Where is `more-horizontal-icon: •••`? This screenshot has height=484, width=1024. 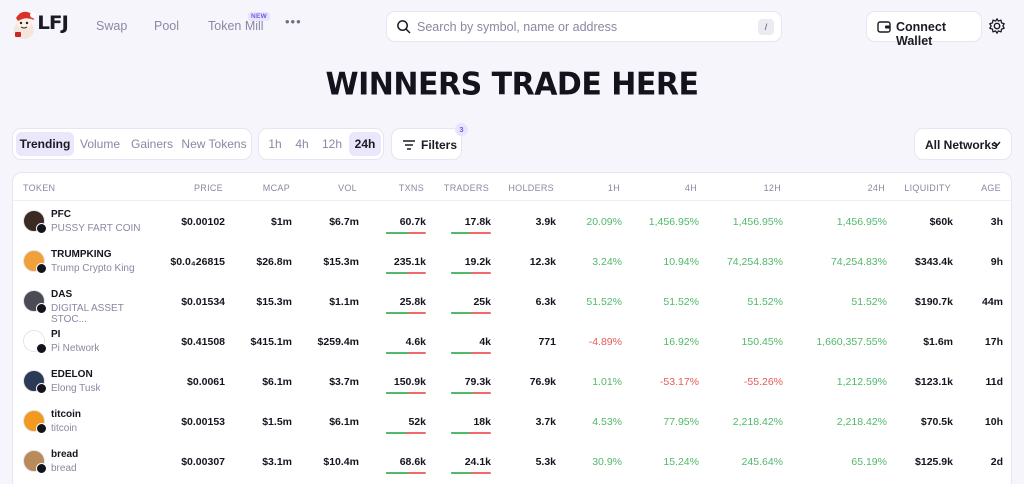 more-horizontal-icon: ••• is located at coordinates (293, 21).